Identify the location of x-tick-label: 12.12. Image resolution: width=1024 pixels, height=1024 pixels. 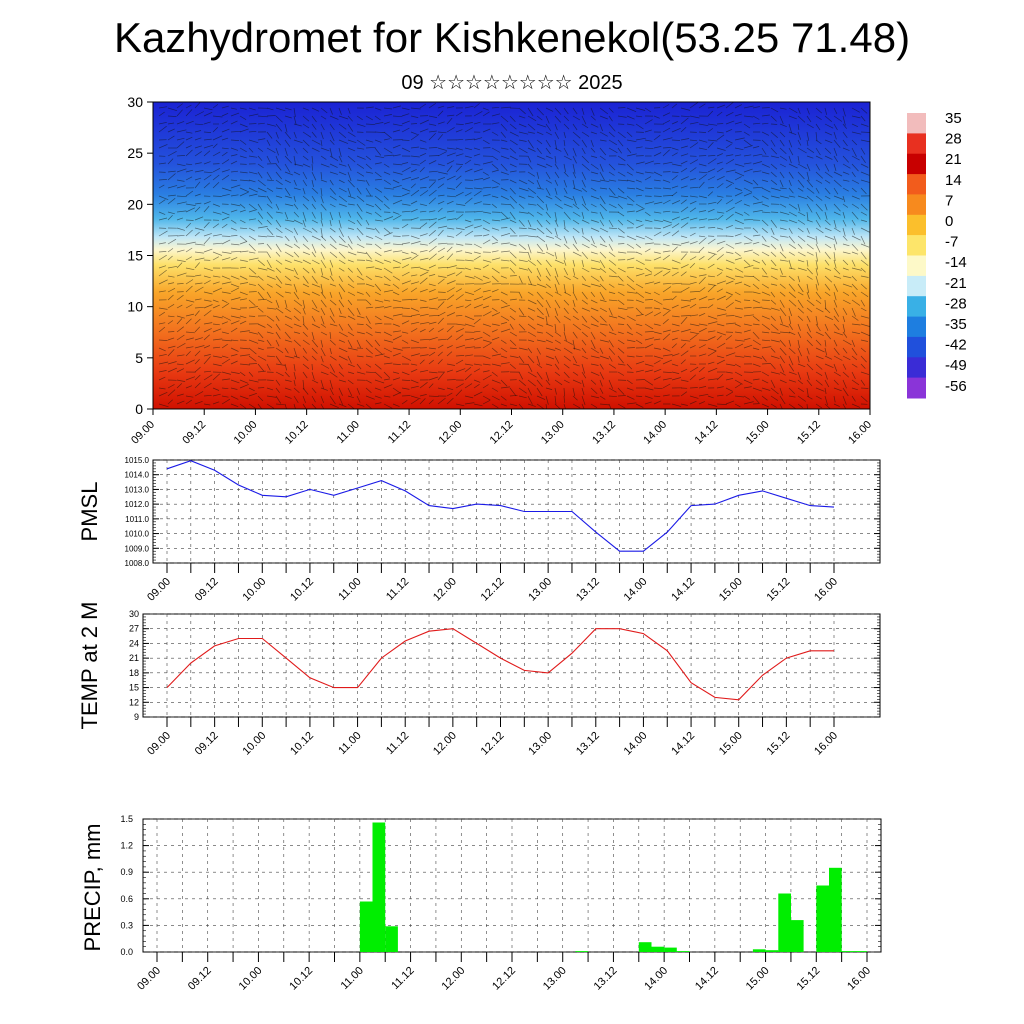
(493, 590).